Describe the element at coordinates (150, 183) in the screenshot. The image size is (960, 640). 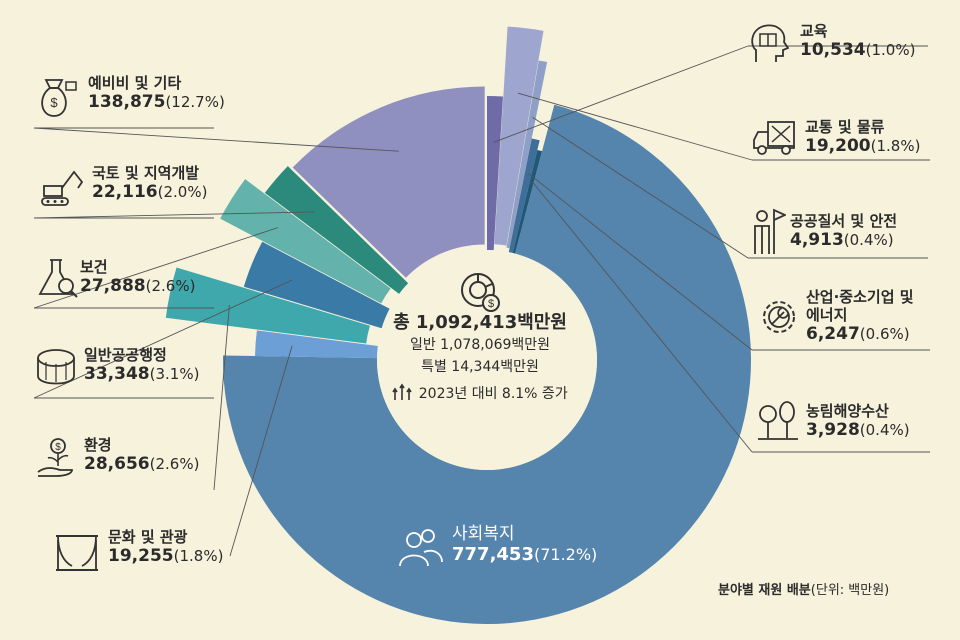
I see `label-land-development: 국토 및 지역개발 22,116(2.0%)` at that location.